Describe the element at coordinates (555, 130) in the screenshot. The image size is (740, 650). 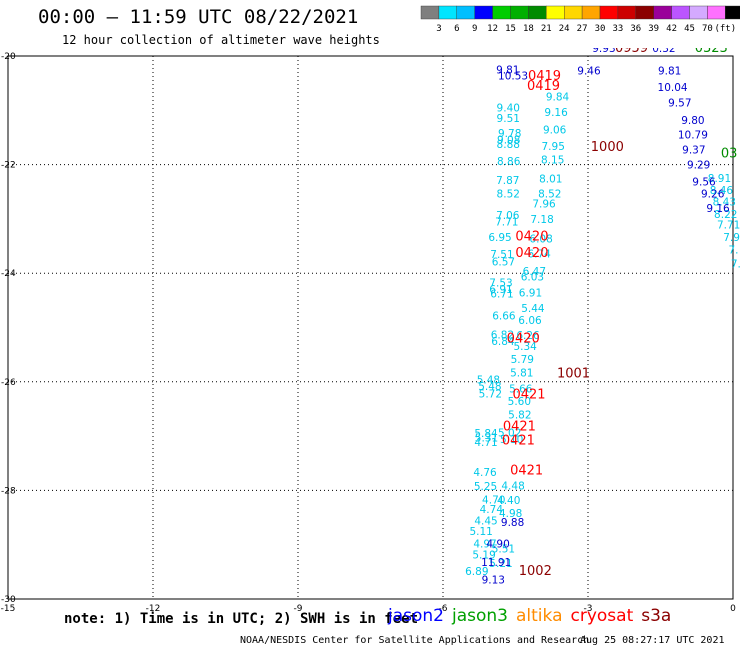
I see `wave-height-label: 9.06` at that location.